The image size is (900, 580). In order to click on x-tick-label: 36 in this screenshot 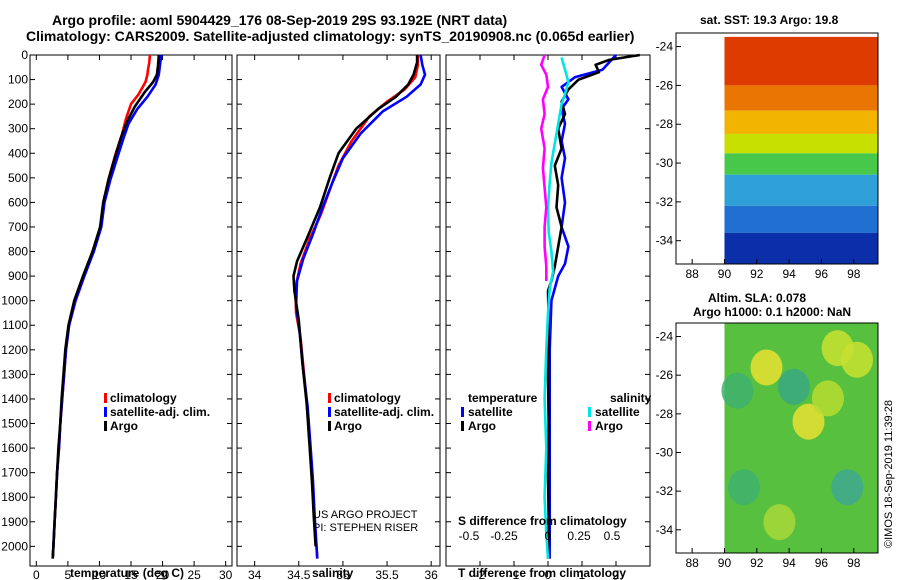, I will do `click(431, 574)`.